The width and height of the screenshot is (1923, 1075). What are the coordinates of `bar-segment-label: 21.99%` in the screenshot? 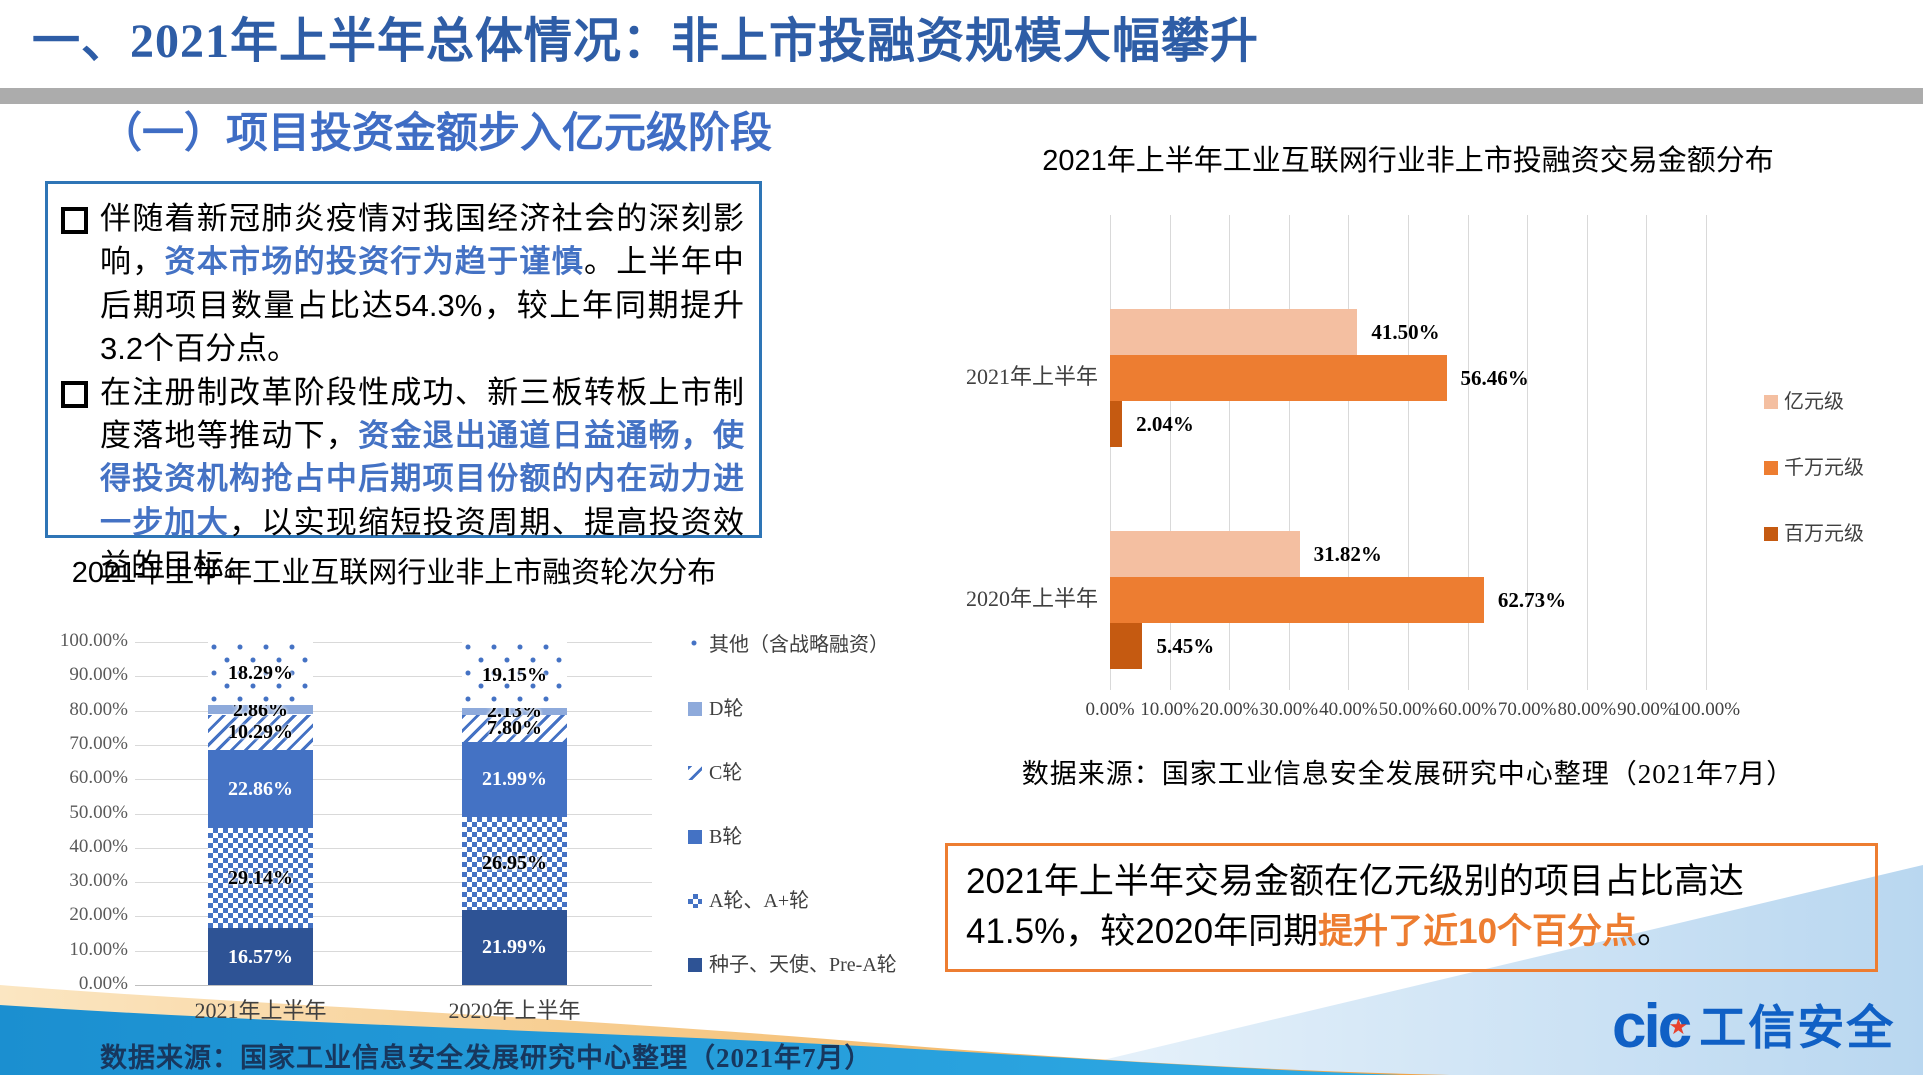 It's located at (514, 779).